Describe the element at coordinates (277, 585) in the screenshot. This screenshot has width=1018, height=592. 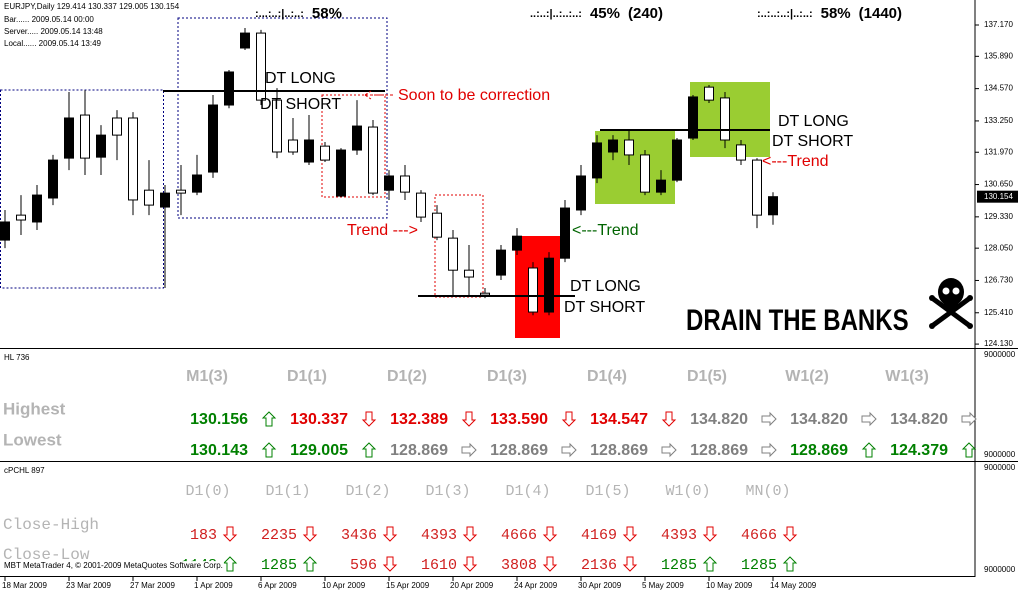
I see `x-tick-label: 6 Apr 2009` at that location.